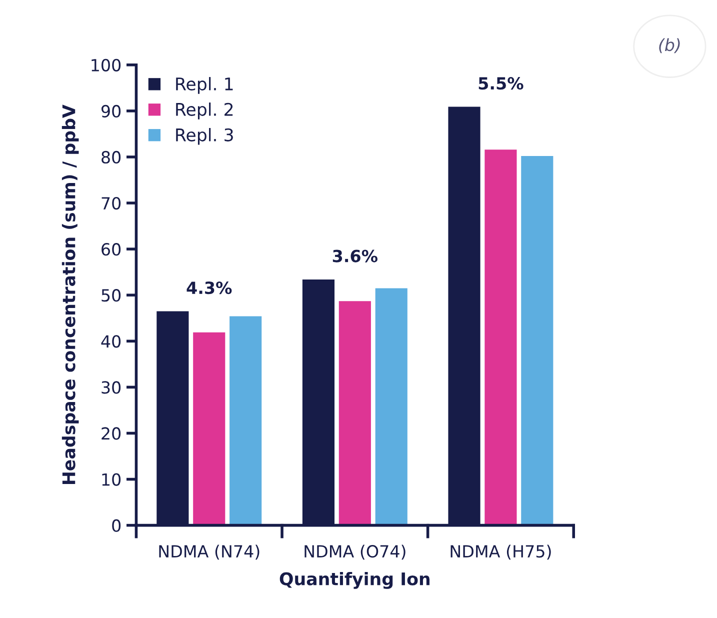 Image resolution: width=717 pixels, height=618 pixels. What do you see at coordinates (116, 525) in the screenshot?
I see `y-tick-label: 0` at bounding box center [116, 525].